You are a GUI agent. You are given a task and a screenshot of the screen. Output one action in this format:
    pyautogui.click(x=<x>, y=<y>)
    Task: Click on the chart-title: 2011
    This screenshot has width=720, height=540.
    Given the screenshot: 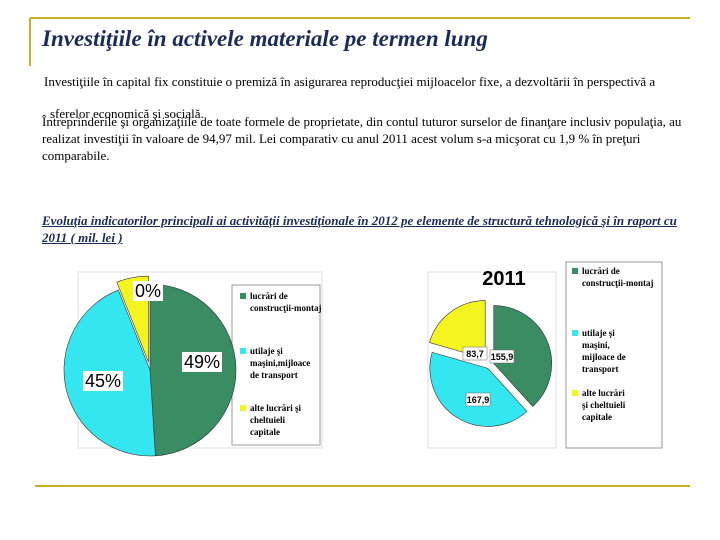 What is the action you would take?
    pyautogui.click(x=503, y=279)
    